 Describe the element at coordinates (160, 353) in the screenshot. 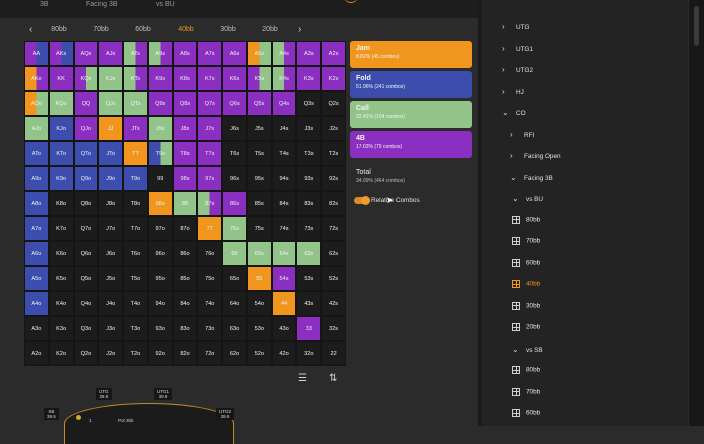

I see `hand-cell: 92o` at that location.